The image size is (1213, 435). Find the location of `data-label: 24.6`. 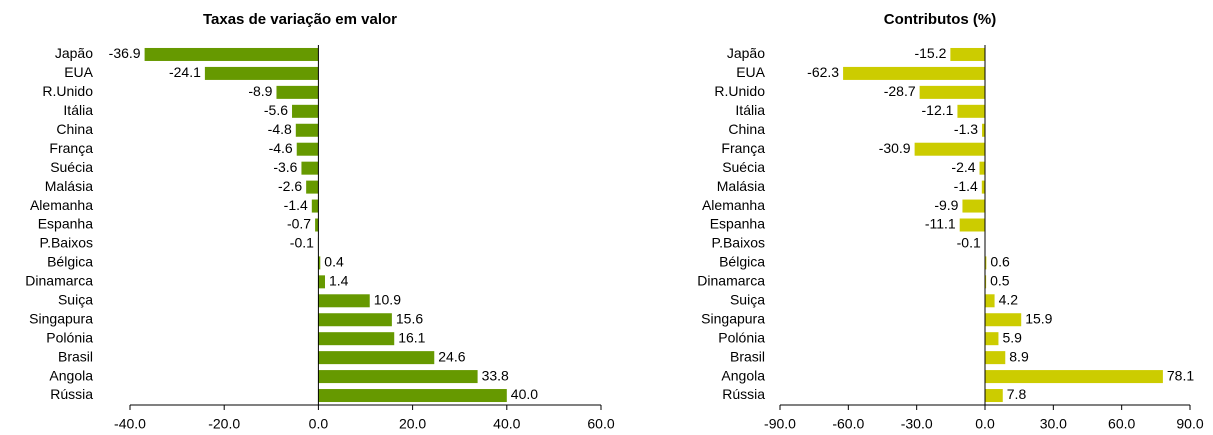

data-label: 24.6 is located at coordinates (451, 356).